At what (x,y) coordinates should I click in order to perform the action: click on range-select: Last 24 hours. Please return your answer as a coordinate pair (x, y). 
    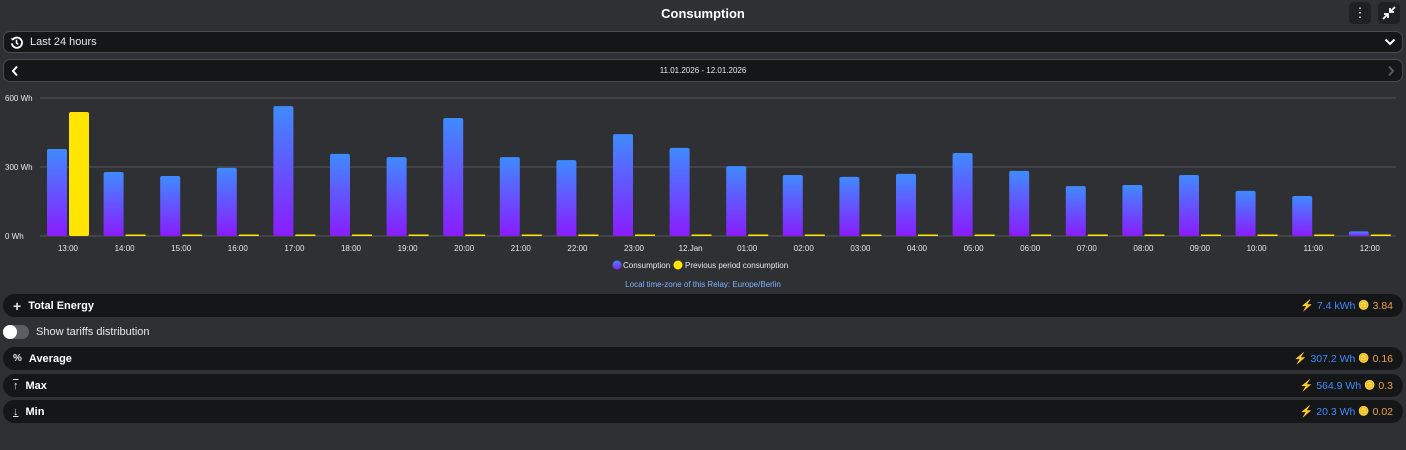
    Looking at the image, I should click on (703, 42).